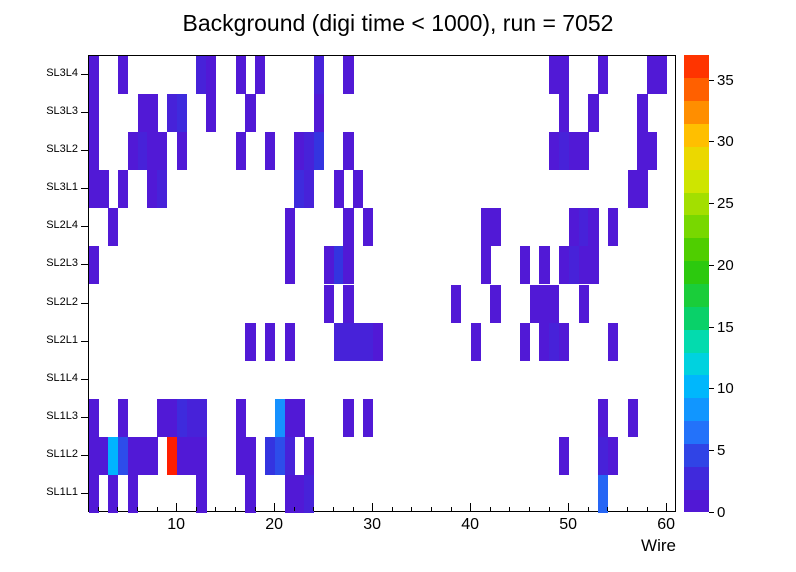 The height and width of the screenshot is (572, 796). Describe the element at coordinates (62, 453) in the screenshot. I see `y-axis-label: SL1L2` at that location.